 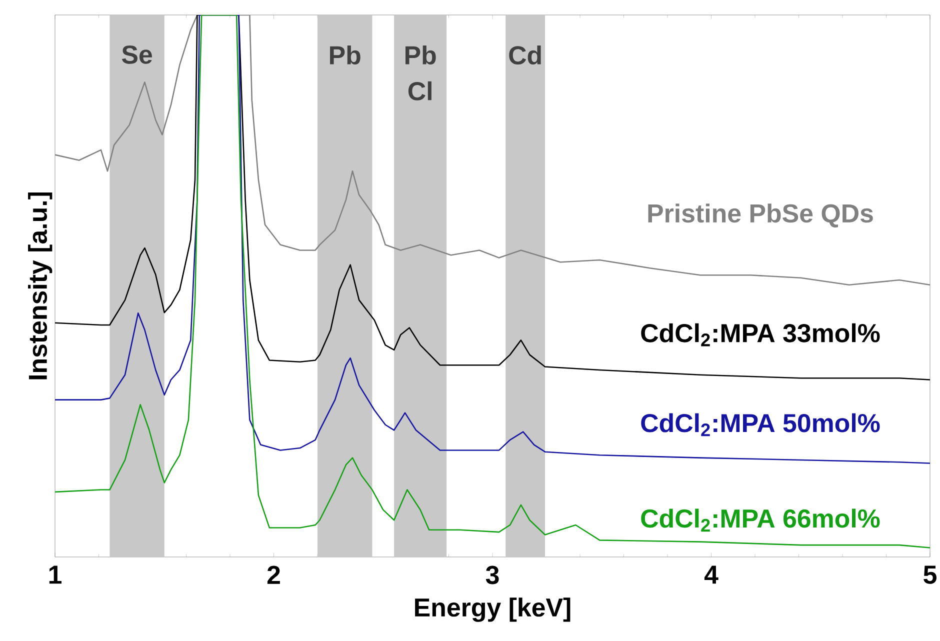 What do you see at coordinates (55, 575) in the screenshot?
I see `x-tick-label: 1` at bounding box center [55, 575].